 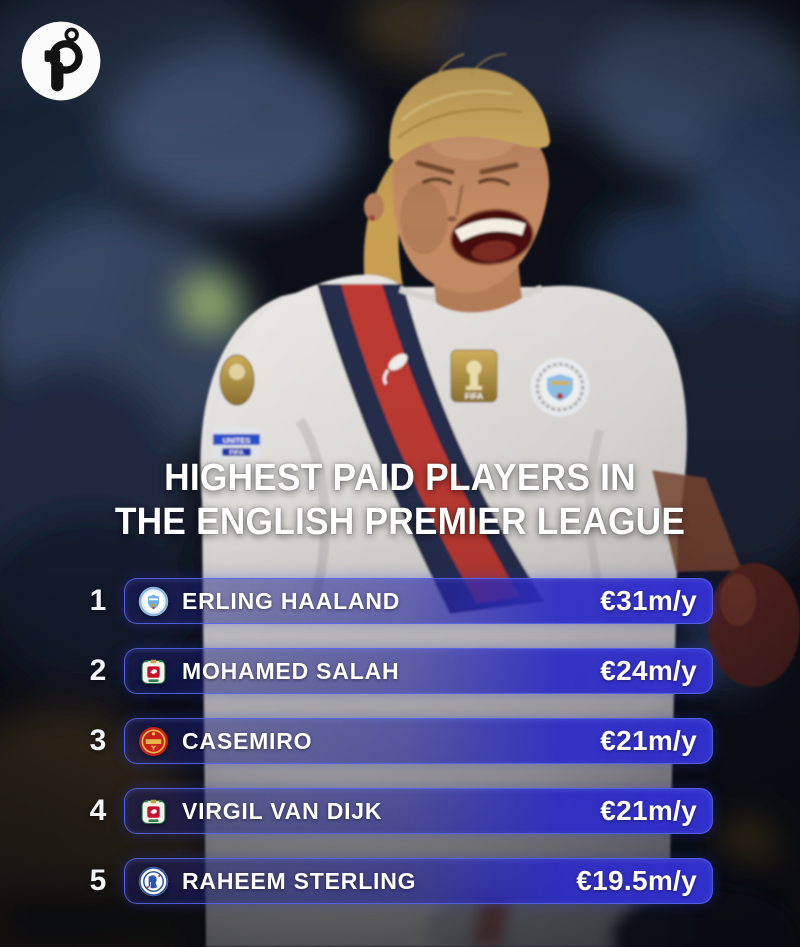 What do you see at coordinates (418, 601) in the screenshot?
I see `player-pill: ERLING HAALAND €31m/y` at bounding box center [418, 601].